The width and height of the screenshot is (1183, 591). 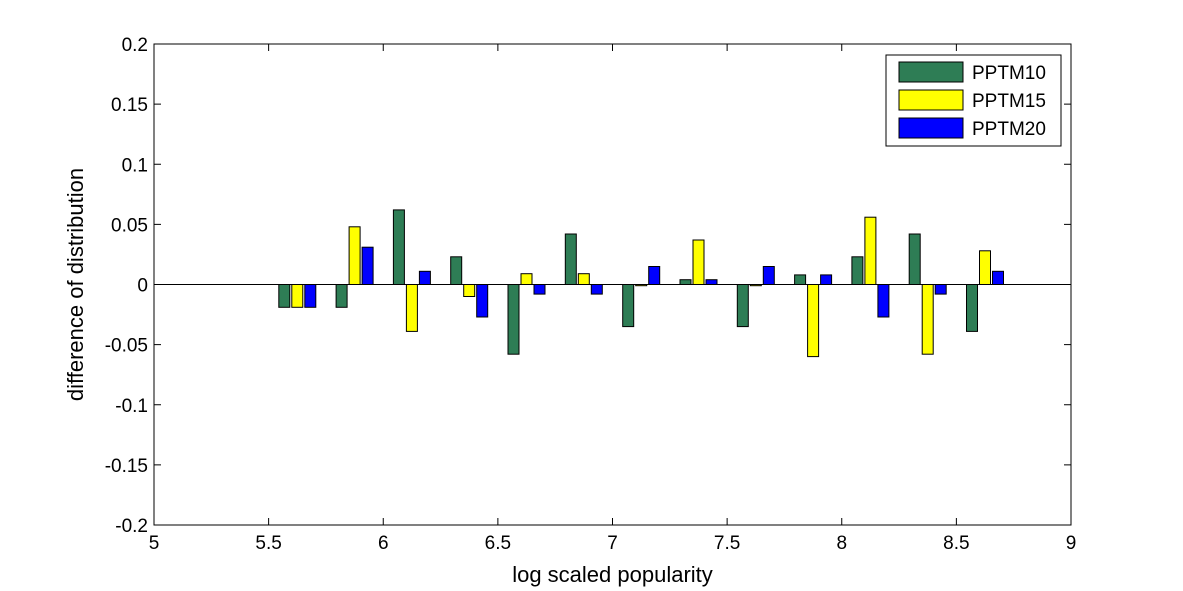 I want to click on y-tick-label: -0.2, so click(x=131, y=526).